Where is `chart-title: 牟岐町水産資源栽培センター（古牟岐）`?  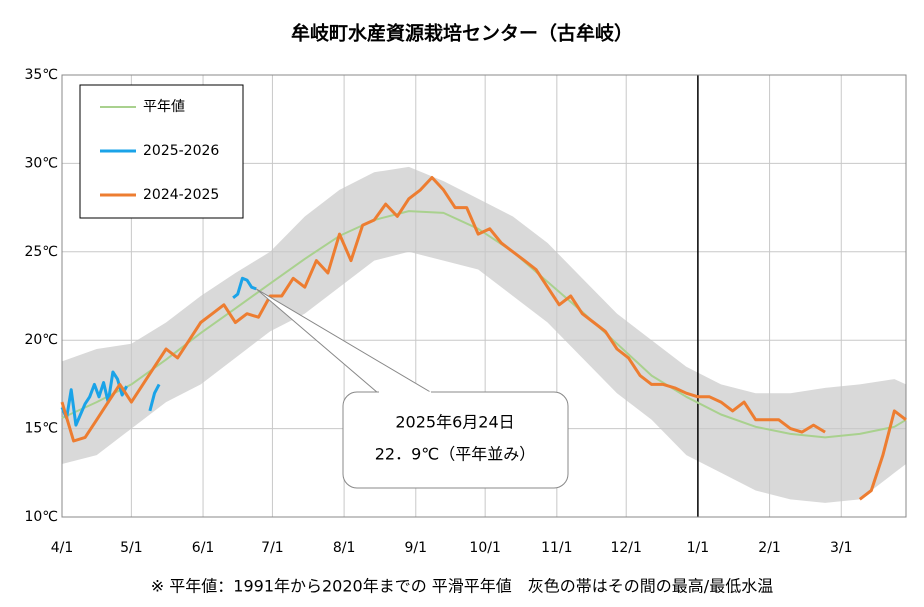
chart-title: 牟岐町水産資源栽培センター（古牟岐） is located at coordinates (462, 33).